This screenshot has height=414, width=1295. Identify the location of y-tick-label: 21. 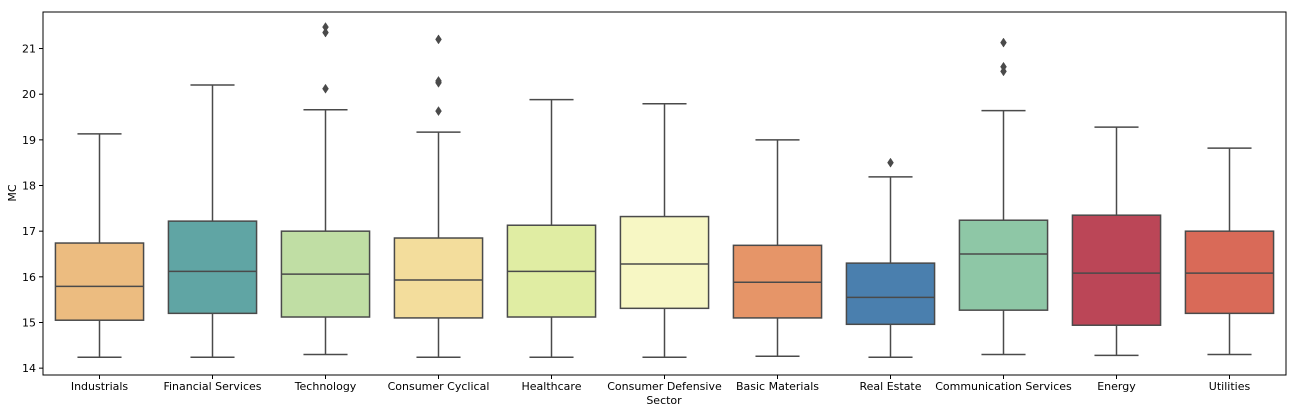
(29, 49).